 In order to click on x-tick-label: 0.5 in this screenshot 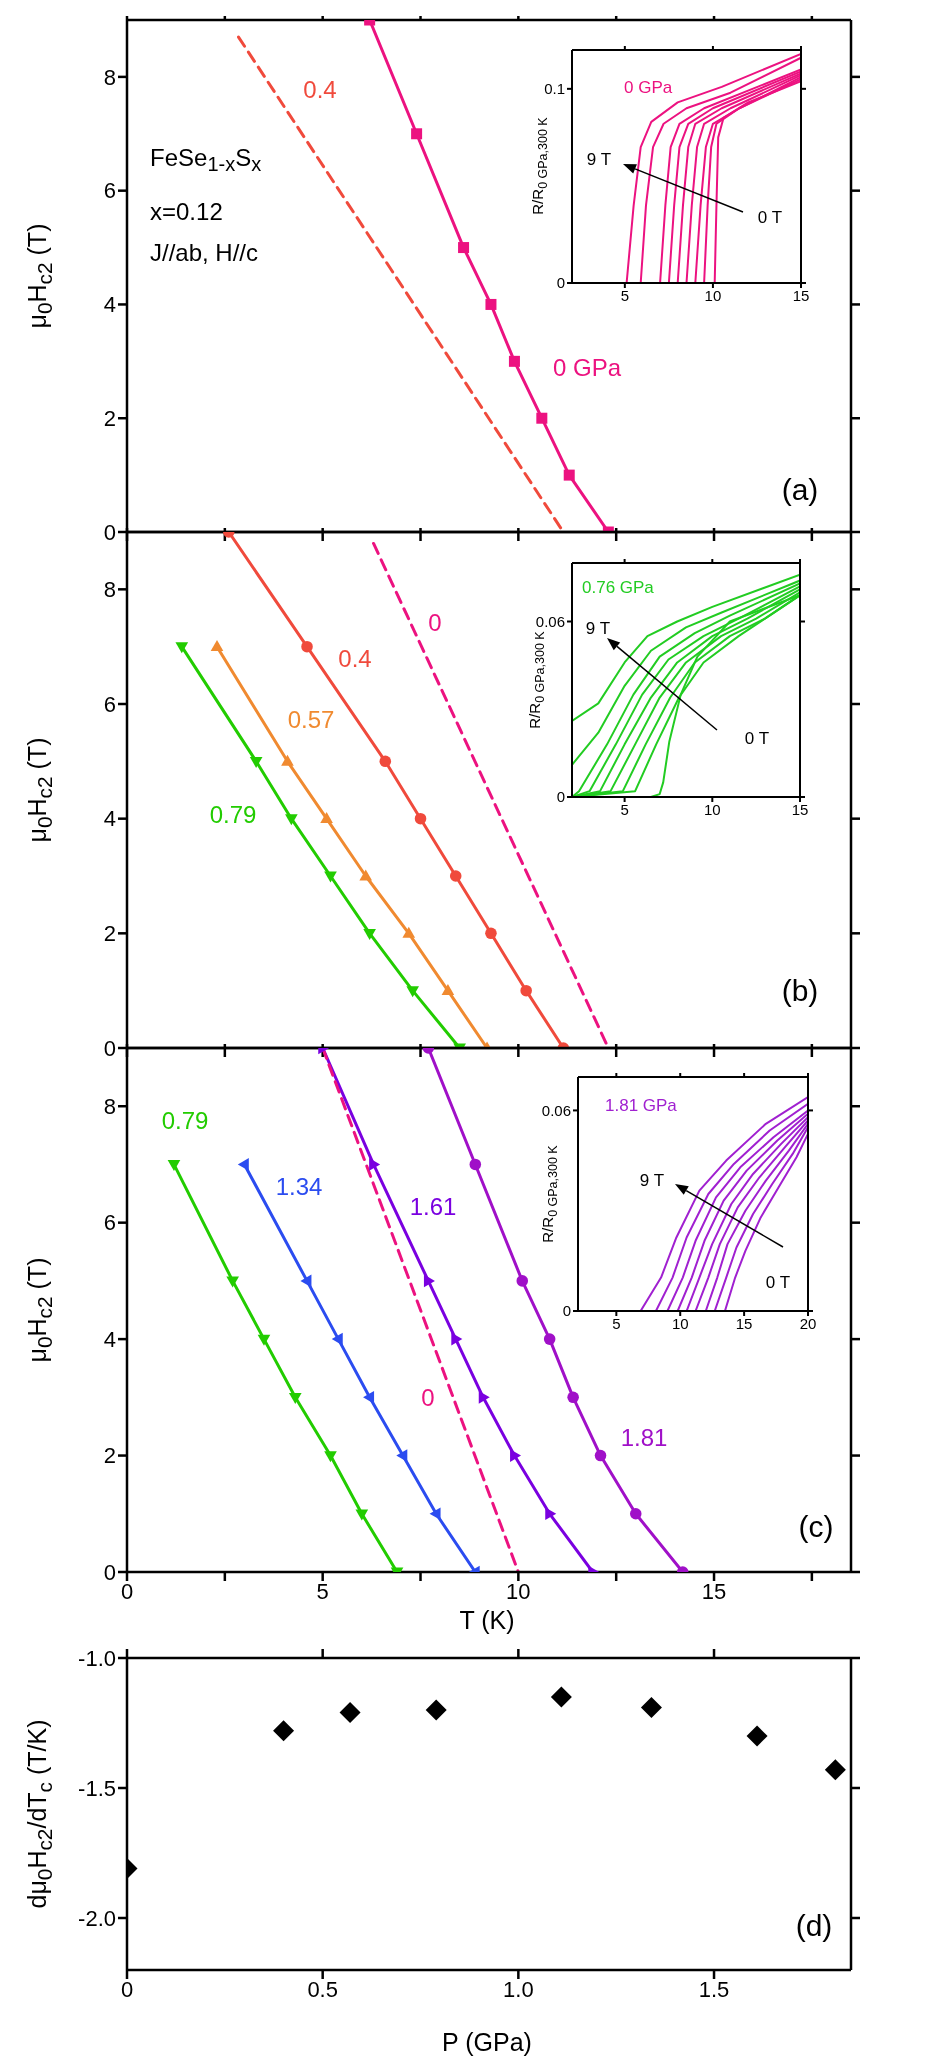, I will do `click(322, 1989)`.